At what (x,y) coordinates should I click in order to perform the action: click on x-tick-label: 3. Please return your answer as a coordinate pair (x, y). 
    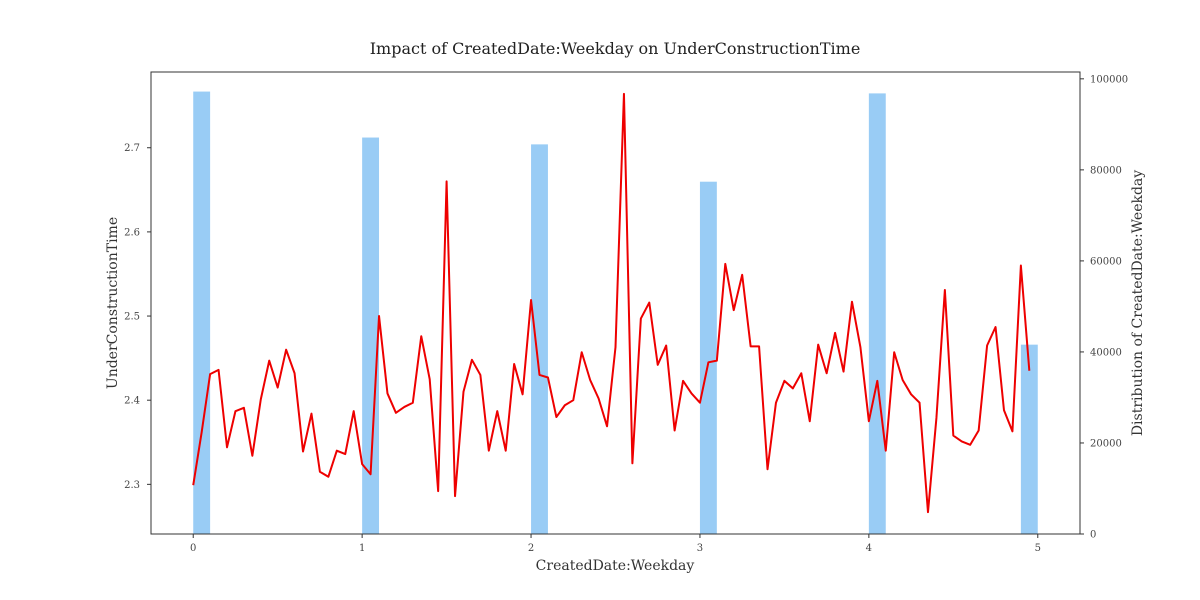
    Looking at the image, I should click on (700, 548).